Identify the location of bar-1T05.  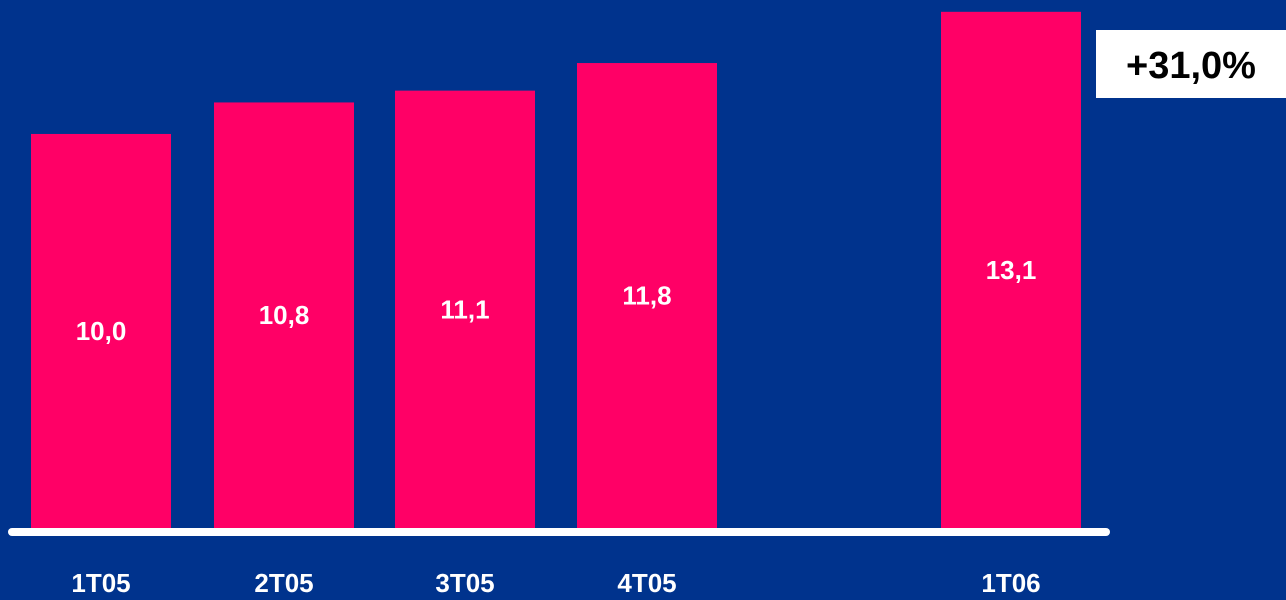
(101, 330).